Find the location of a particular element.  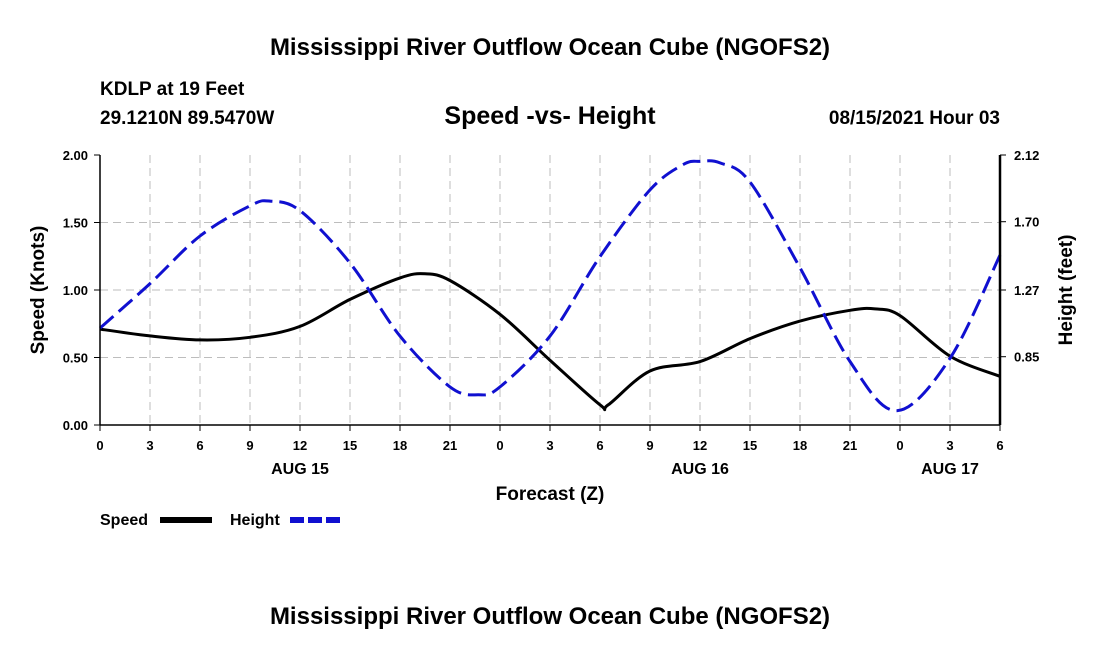

y2-tick-label: 0.85 is located at coordinates (1026, 357).